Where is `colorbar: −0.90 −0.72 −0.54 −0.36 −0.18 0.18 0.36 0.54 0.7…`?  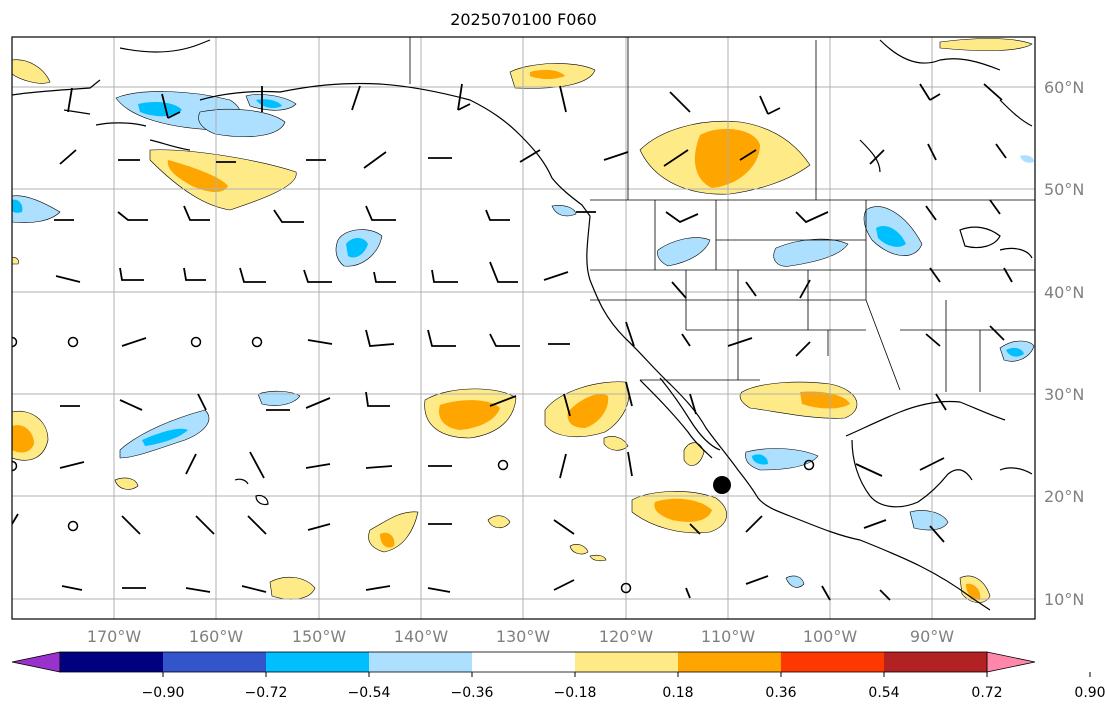 colorbar: −0.90 −0.72 −0.54 −0.36 −0.18 0.18 0.36 0.54 0.7… is located at coordinates (558, 676).